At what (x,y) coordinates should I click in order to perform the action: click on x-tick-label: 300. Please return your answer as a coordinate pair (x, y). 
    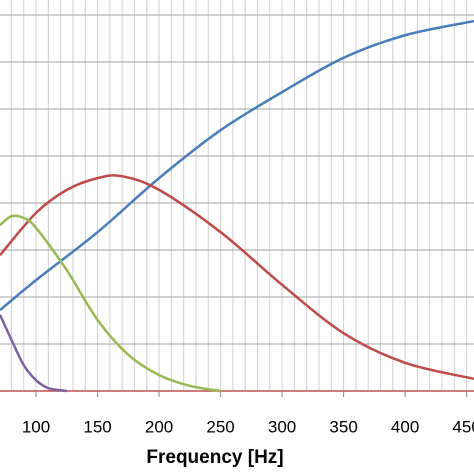
    Looking at the image, I should click on (282, 426).